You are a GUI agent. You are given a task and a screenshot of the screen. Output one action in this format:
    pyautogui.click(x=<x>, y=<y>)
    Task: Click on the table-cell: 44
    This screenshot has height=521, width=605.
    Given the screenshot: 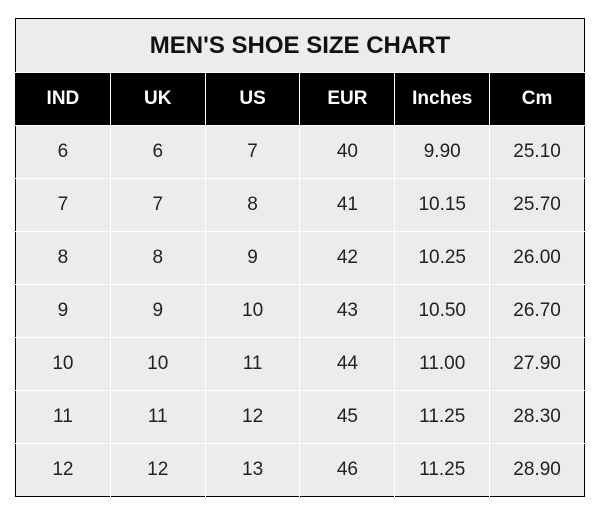 What is the action you would take?
    pyautogui.click(x=347, y=364)
    